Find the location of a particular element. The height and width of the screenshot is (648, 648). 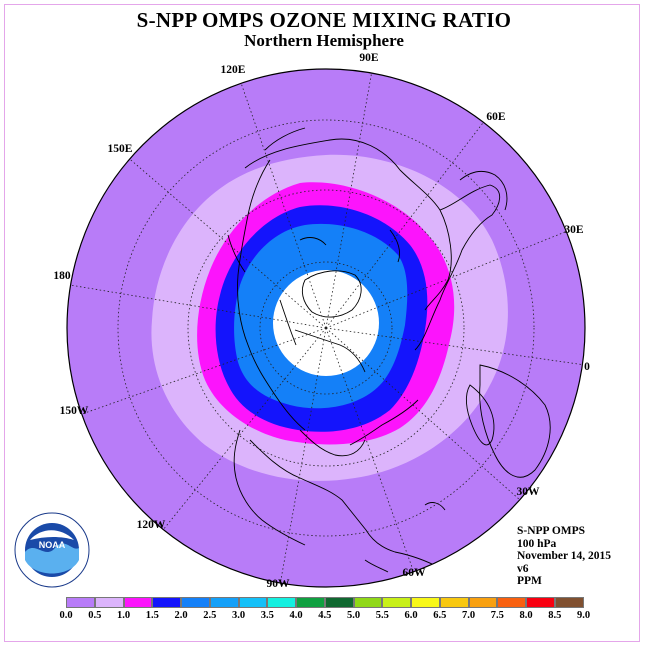

colorbar-tick-label: 0.5 is located at coordinates (95, 615).